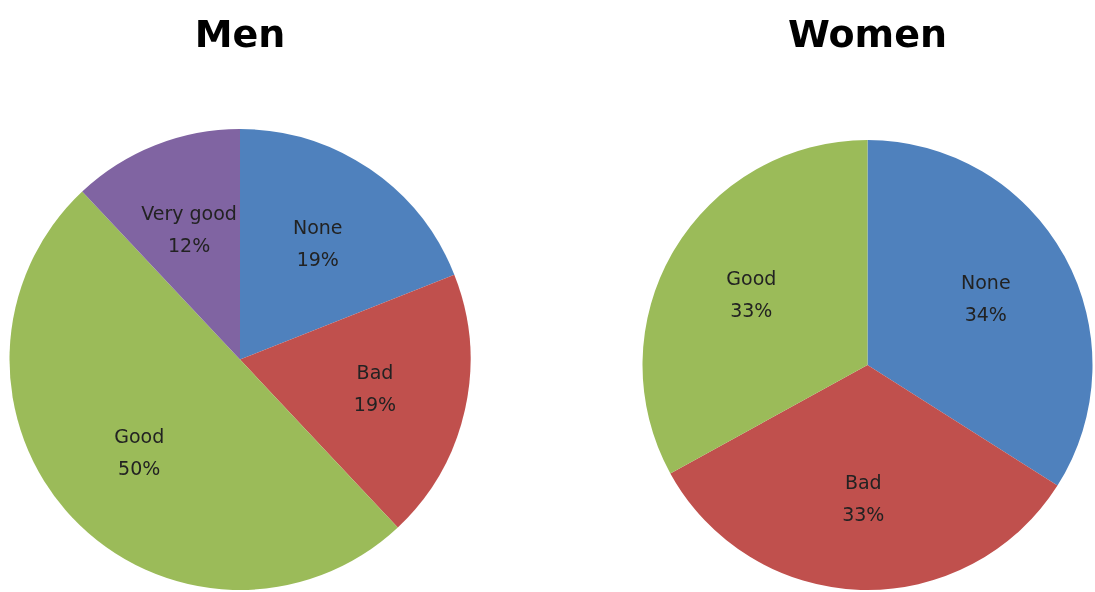 This screenshot has width=1095, height=592. Describe the element at coordinates (189, 244) in the screenshot. I see `data-label: 12%` at that location.